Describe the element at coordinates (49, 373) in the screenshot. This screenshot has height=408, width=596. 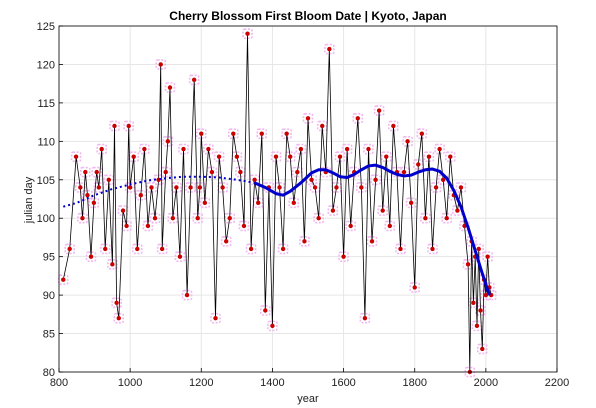
I see `y-tick-label: 80` at that location.